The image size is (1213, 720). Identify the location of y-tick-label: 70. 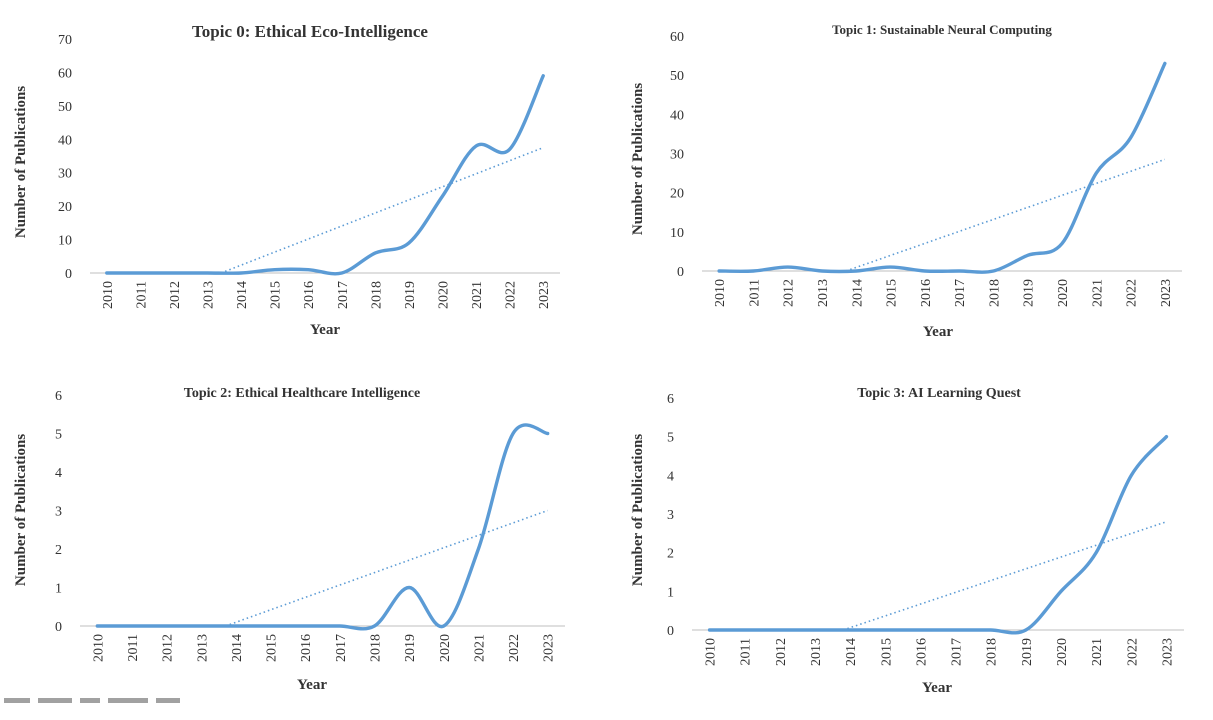
(65, 40).